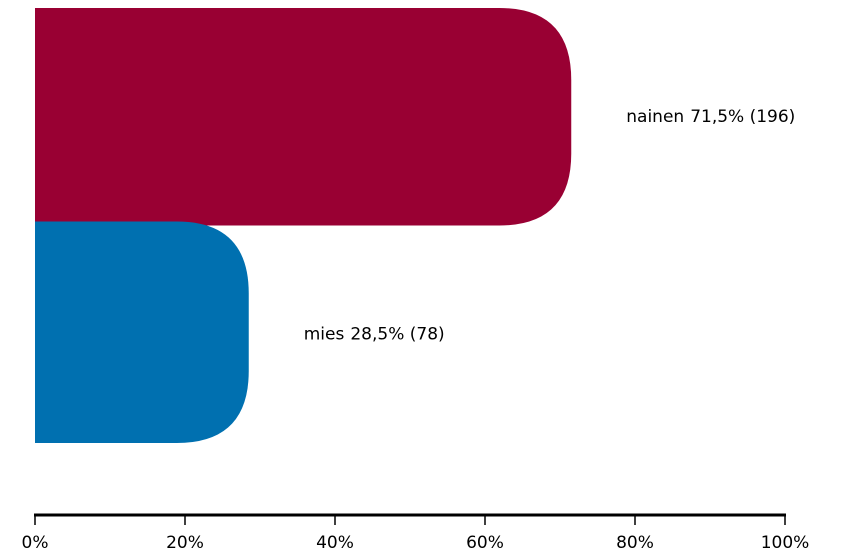 The width and height of the screenshot is (857, 555). Describe the element at coordinates (324, 334) in the screenshot. I see `category-label: mies` at that location.